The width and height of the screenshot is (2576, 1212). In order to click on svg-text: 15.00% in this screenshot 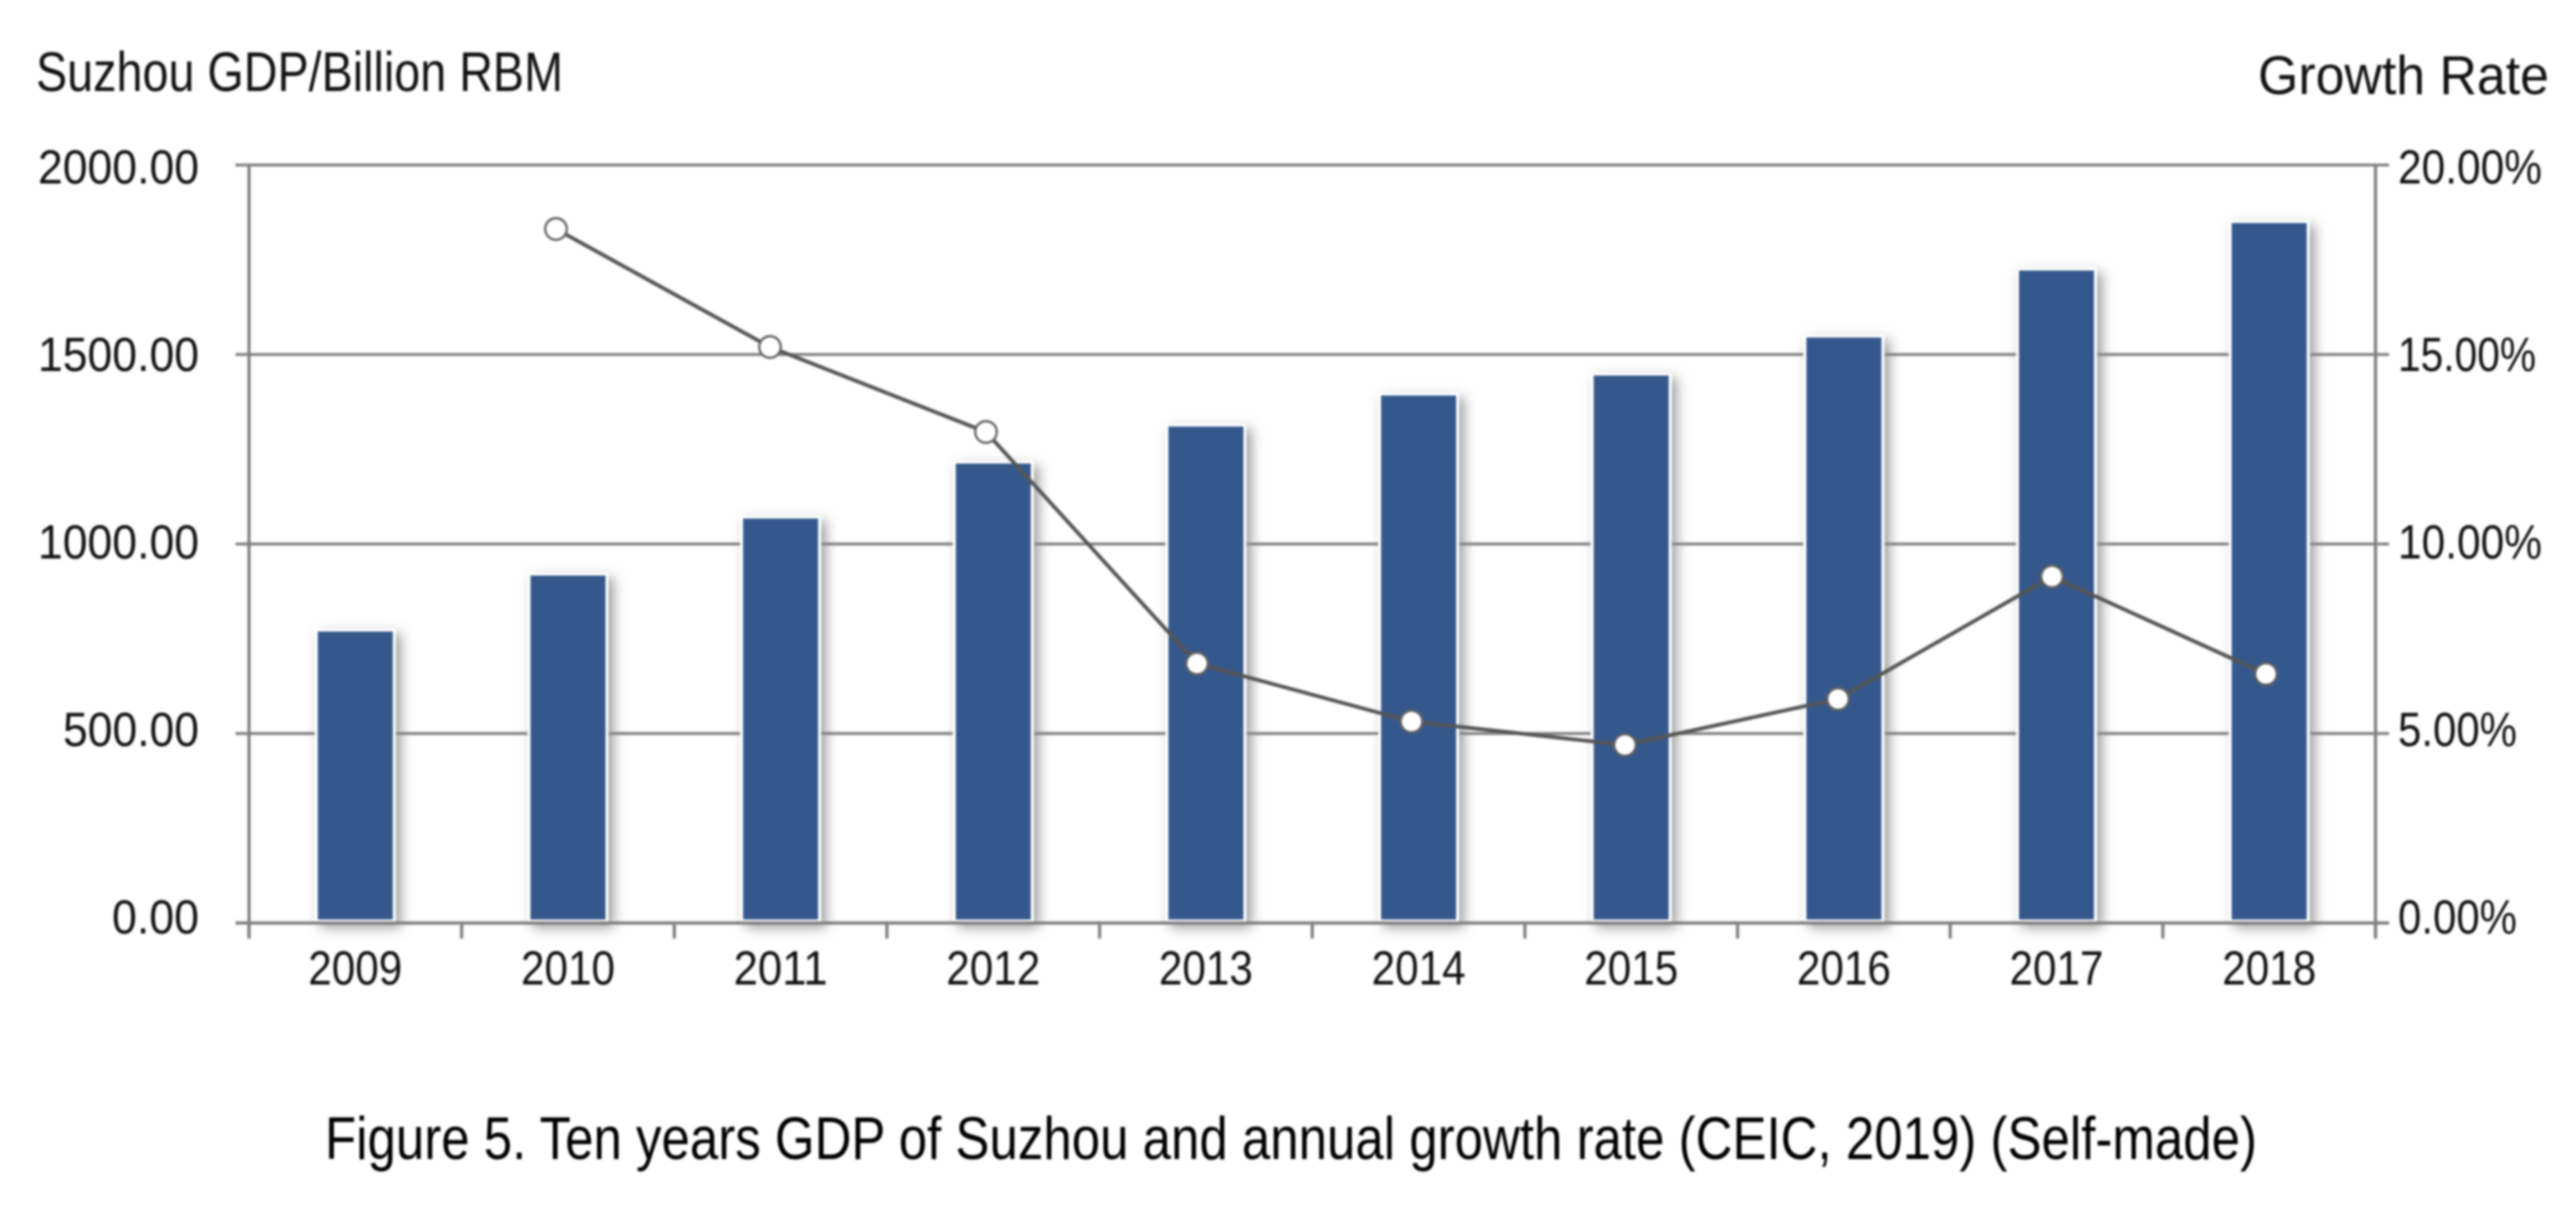, I will do `click(2467, 355)`.